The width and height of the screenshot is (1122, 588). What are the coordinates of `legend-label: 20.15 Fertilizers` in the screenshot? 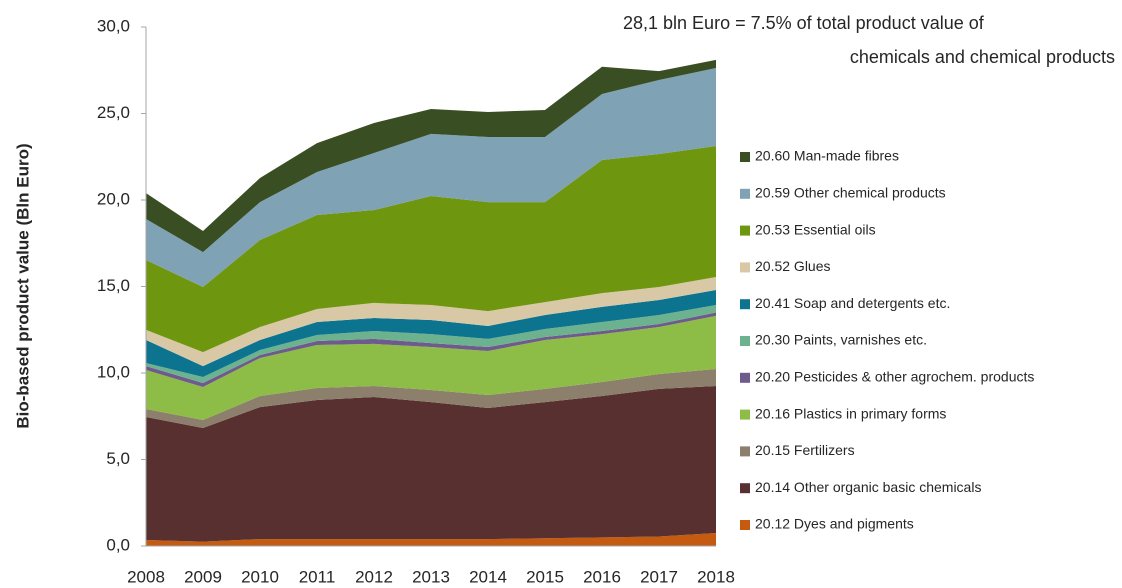 It's located at (805, 450).